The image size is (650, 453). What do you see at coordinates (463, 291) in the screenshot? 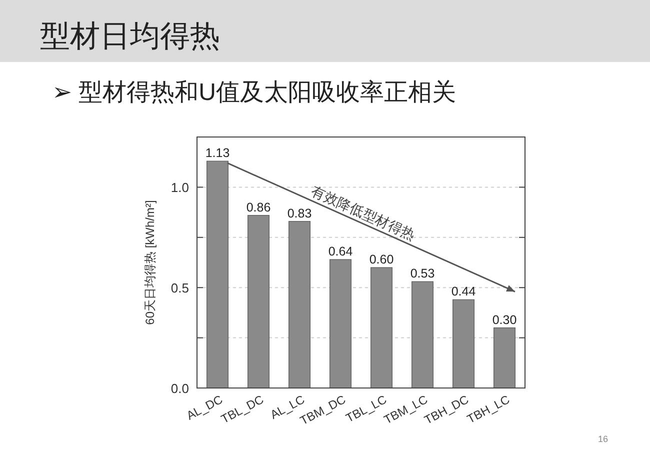
I see `data-label: 0.44` at bounding box center [463, 291].